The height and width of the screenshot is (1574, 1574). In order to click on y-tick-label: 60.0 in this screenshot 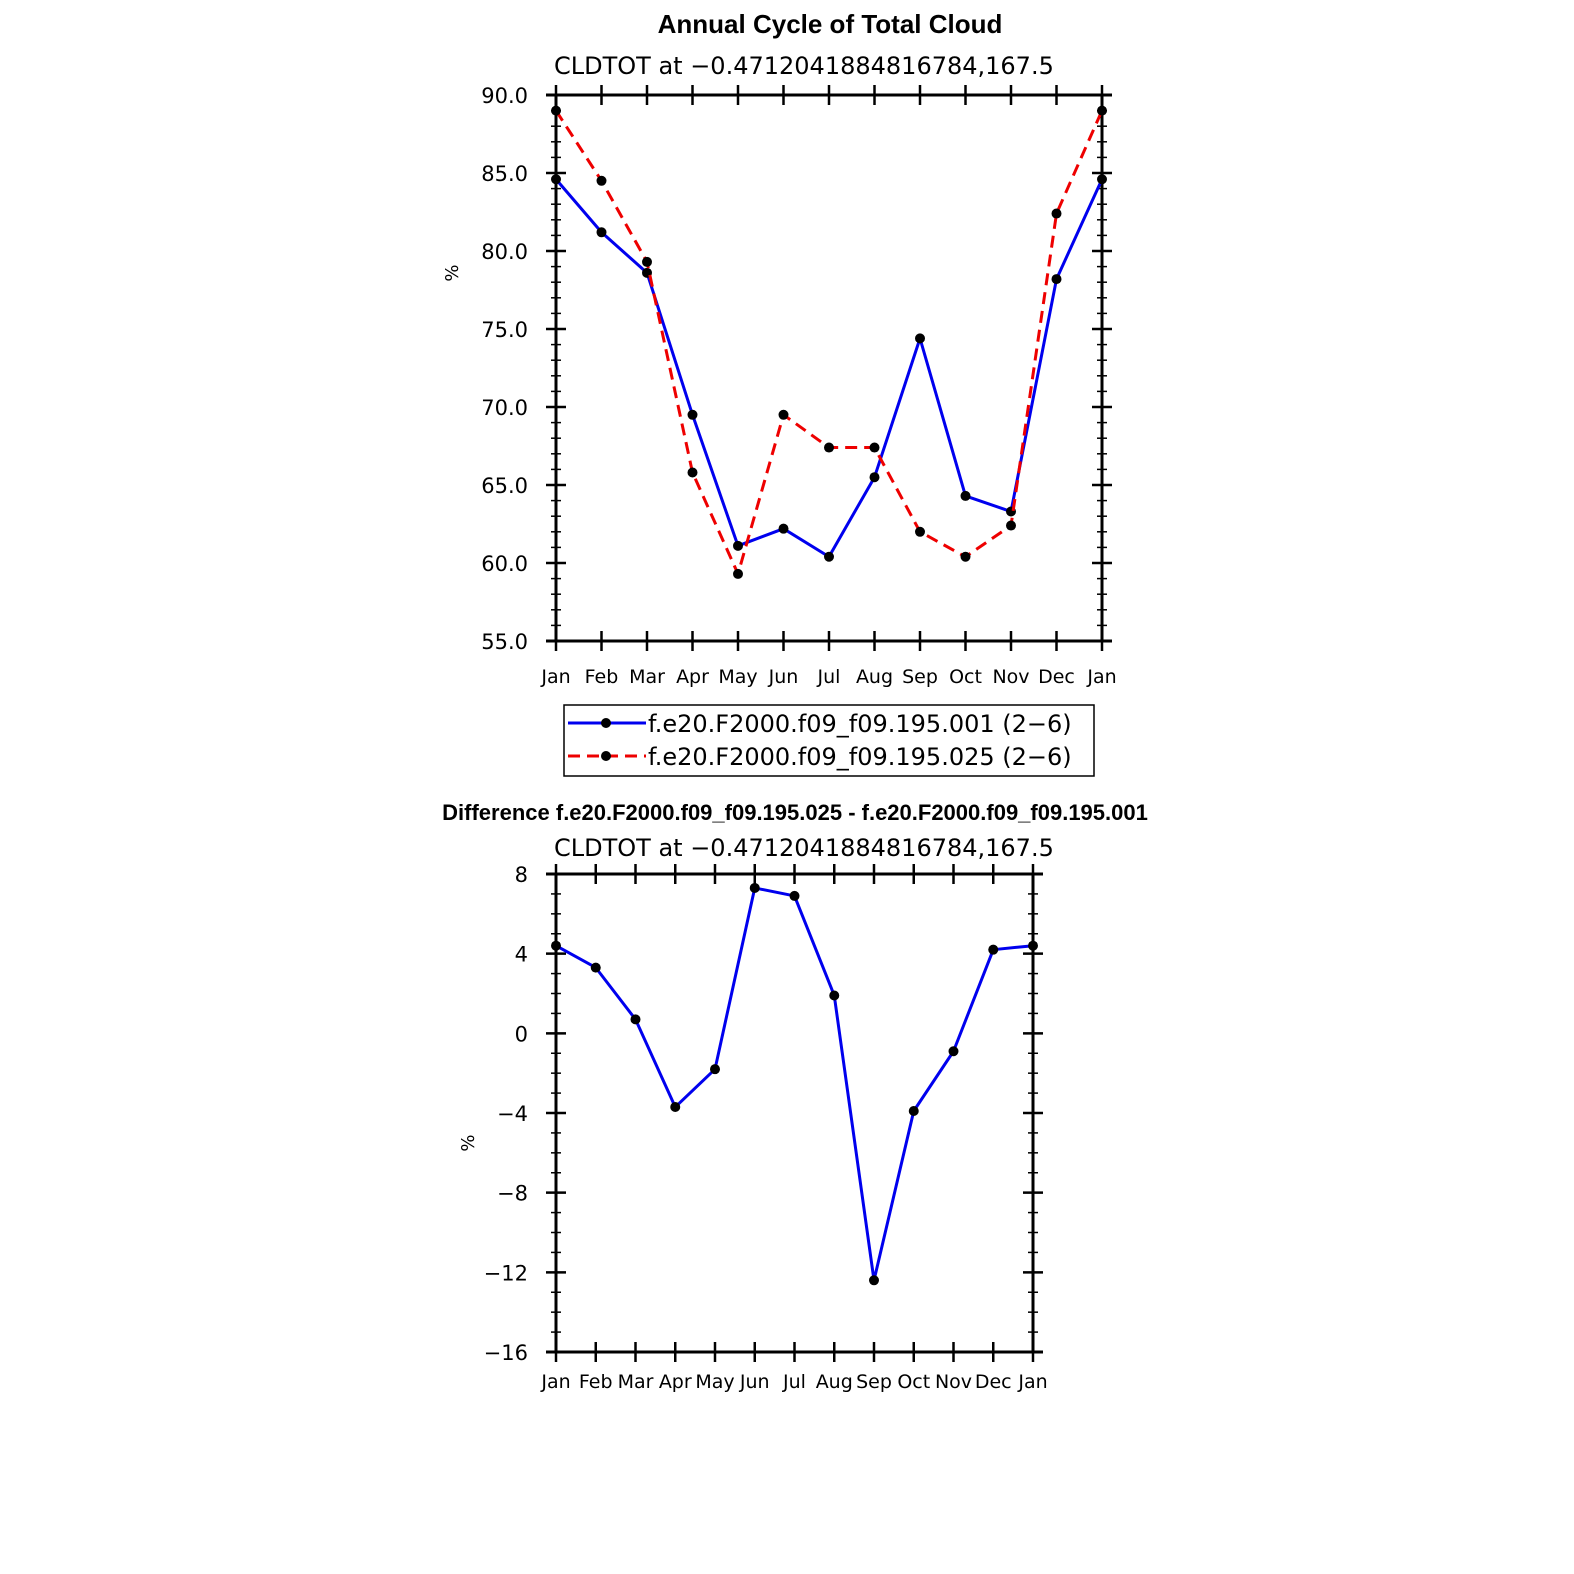, I will do `click(504, 564)`.